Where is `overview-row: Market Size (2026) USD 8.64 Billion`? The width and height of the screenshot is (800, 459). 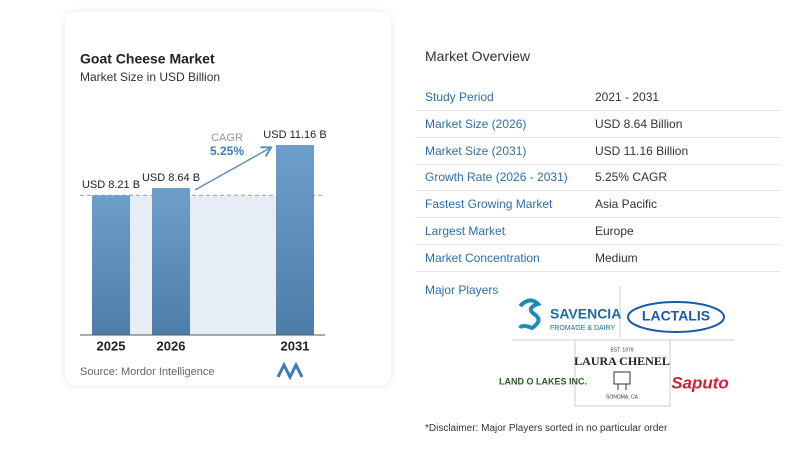 overview-row: Market Size (2026) USD 8.64 Billion is located at coordinates (597, 124).